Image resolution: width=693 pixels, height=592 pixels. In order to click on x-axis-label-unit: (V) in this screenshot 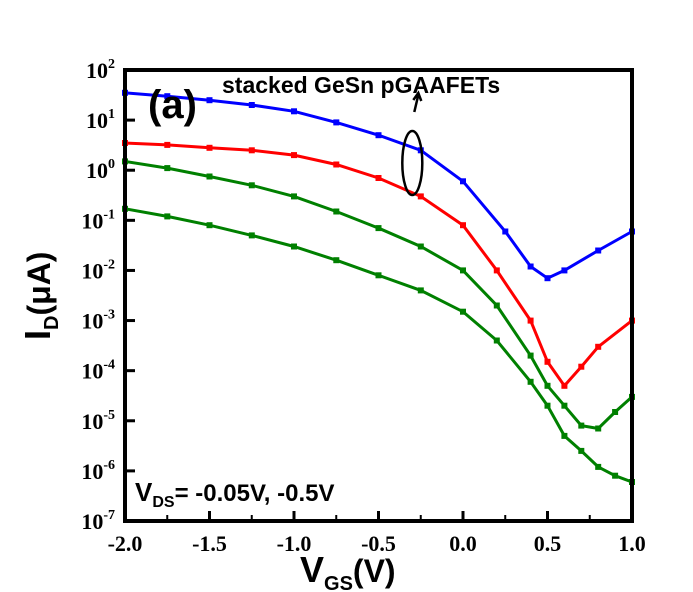, I will do `click(374, 571)`.